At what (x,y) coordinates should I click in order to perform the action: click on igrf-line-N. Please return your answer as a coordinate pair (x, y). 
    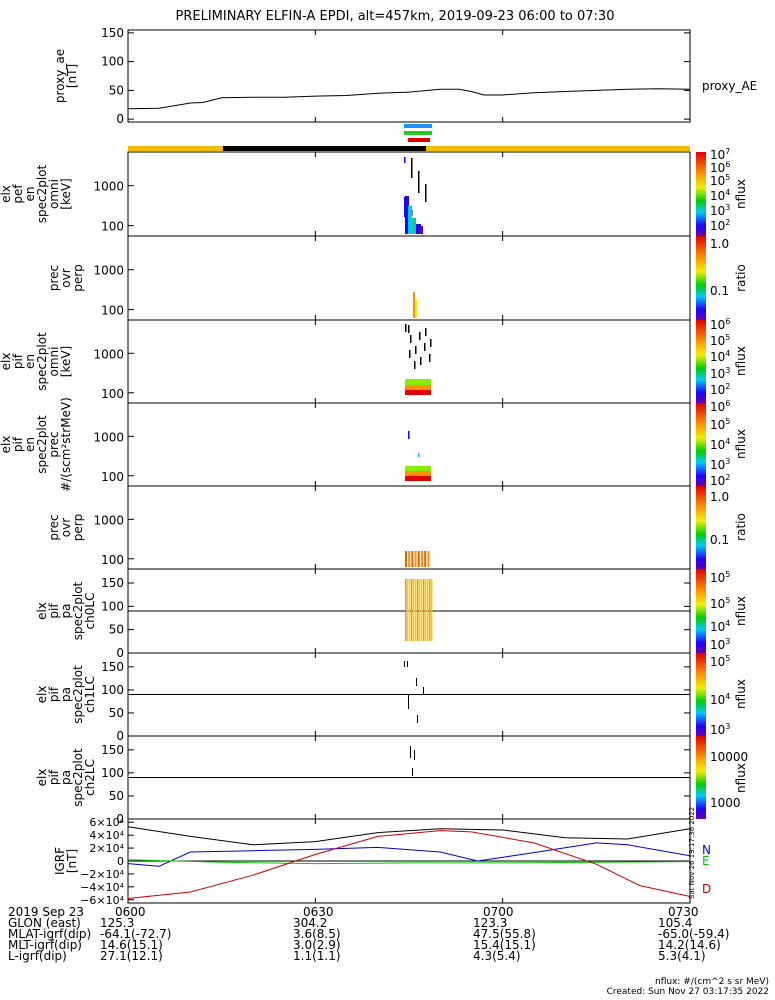
    Looking at the image, I should click on (409, 854).